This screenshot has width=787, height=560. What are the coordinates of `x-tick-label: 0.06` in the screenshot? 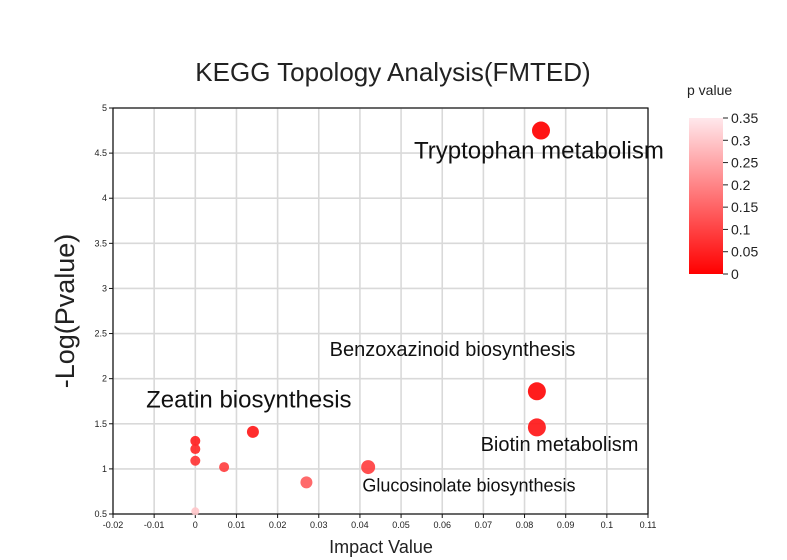 It's located at (442, 525).